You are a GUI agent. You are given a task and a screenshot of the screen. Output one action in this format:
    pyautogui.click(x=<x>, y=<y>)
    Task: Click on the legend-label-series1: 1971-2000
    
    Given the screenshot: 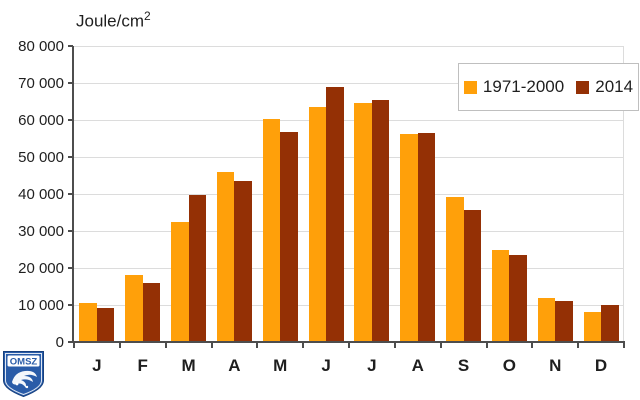 What is the action you would take?
    pyautogui.click(x=523, y=86)
    